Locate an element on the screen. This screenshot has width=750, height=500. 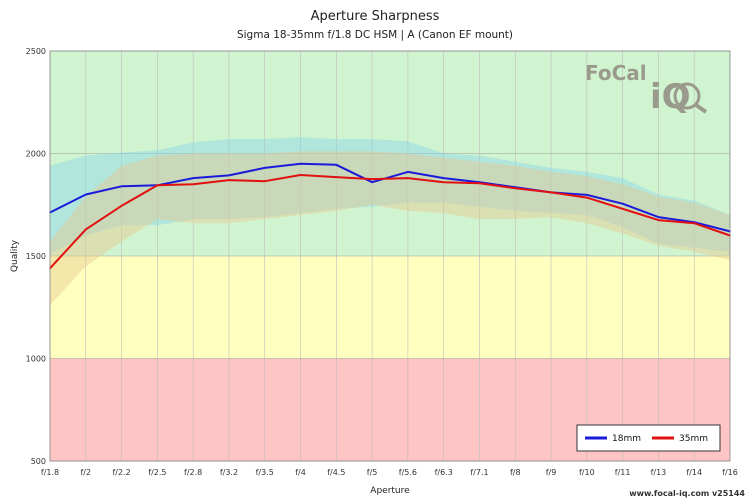
x-tick-label-12: f/7.1 is located at coordinates (479, 472).